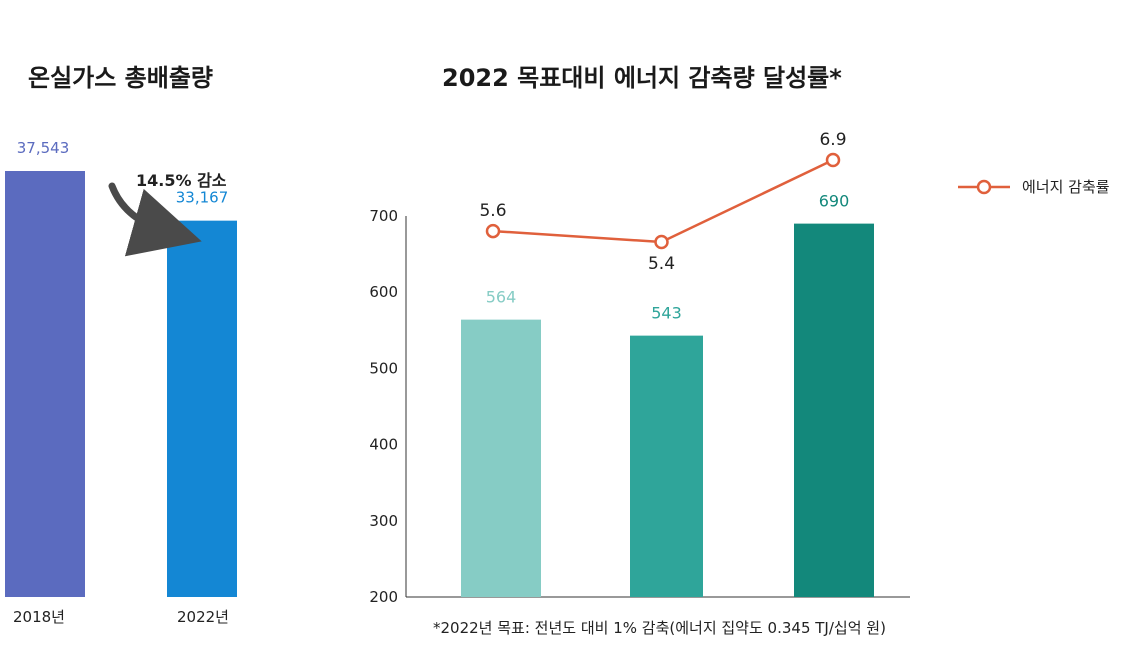 This screenshot has width=1133, height=663. Describe the element at coordinates (666, 313) in the screenshot. I see `bar-value-label: 543` at that location.